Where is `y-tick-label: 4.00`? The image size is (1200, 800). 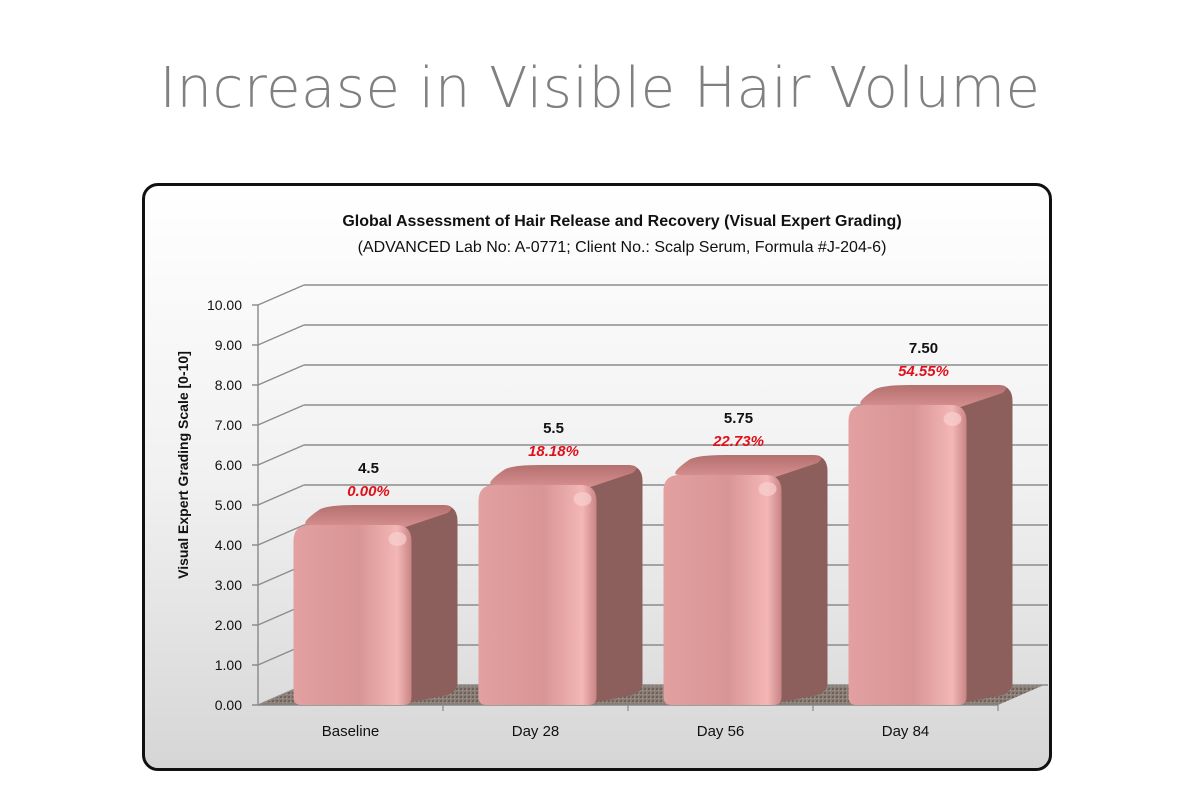 y-tick-label: 4.00 is located at coordinates (228, 545).